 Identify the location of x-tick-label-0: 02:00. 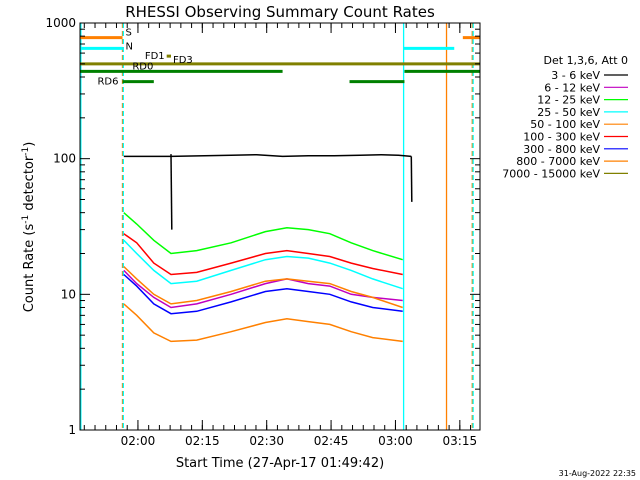
(138, 441).